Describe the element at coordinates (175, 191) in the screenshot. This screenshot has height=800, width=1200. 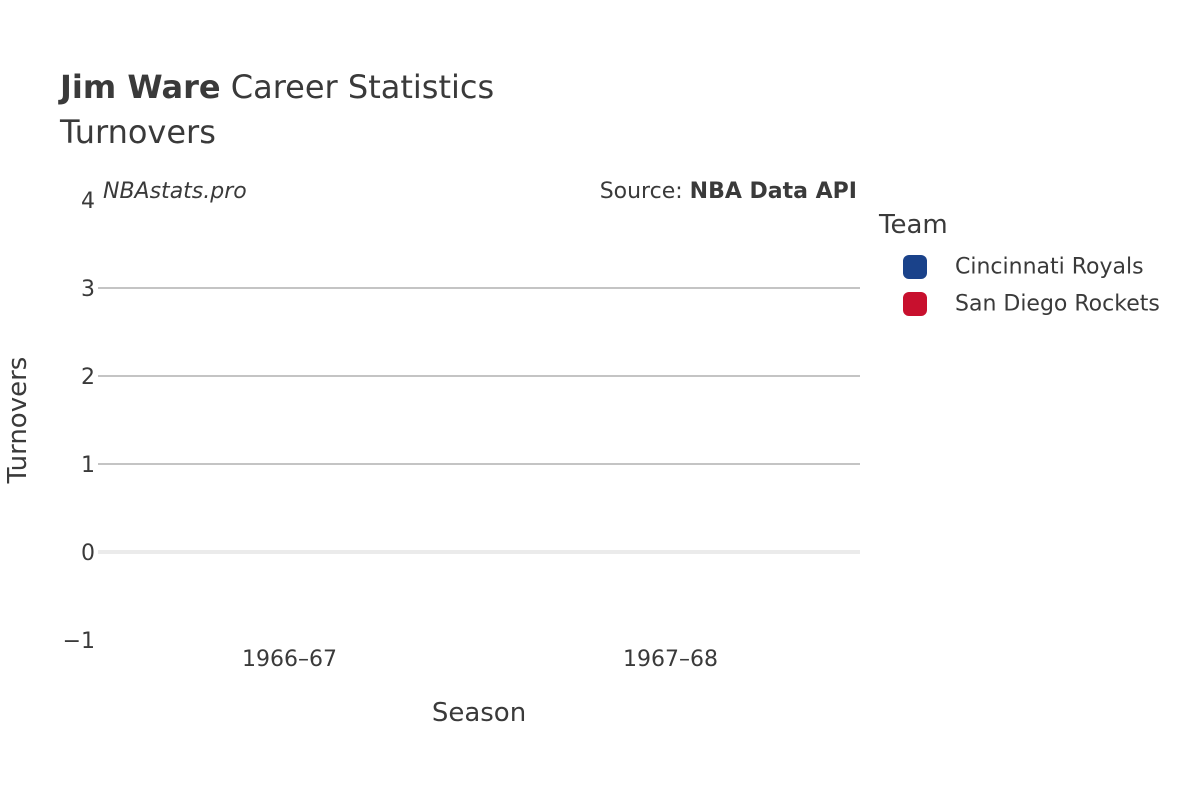
I see `watermark: NBAstats.pro` at that location.